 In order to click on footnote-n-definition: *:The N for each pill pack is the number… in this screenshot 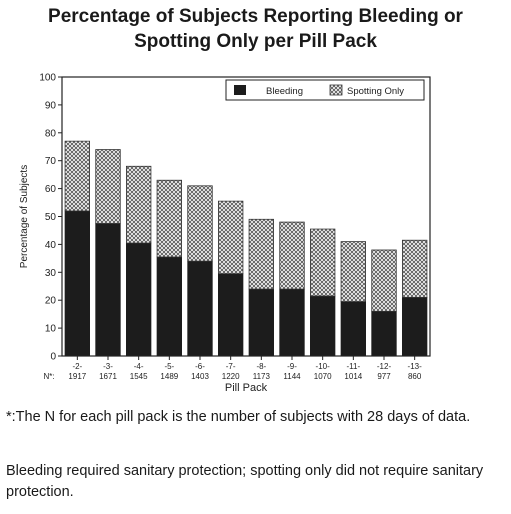, I will do `click(238, 417)`.